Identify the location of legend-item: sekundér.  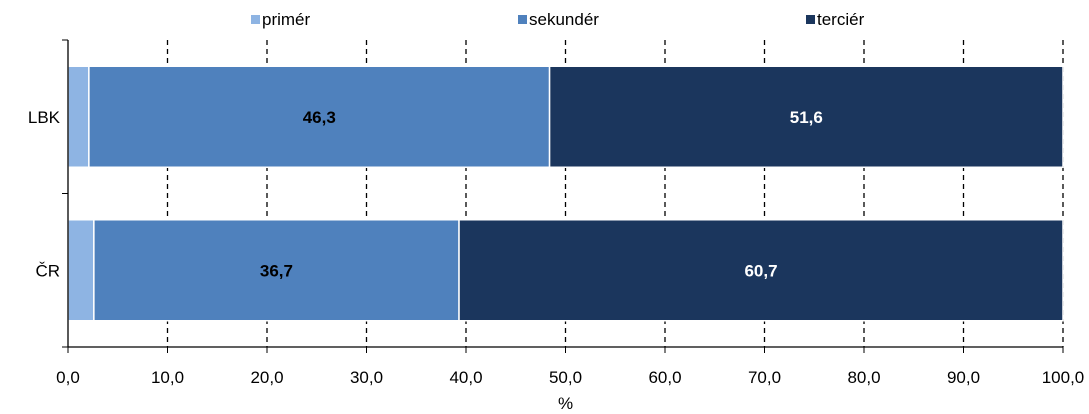
(558, 19).